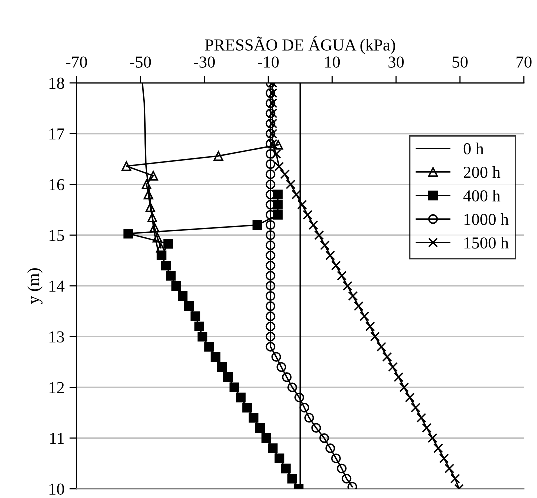 The height and width of the screenshot is (498, 537). What do you see at coordinates (486, 220) in the screenshot?
I see `legend-label: 1000 h` at bounding box center [486, 220].